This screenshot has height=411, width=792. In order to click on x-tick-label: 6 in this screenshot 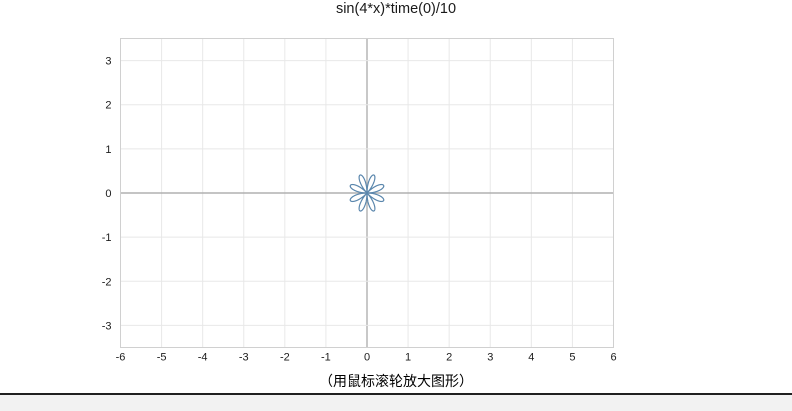, I will do `click(613, 358)`.